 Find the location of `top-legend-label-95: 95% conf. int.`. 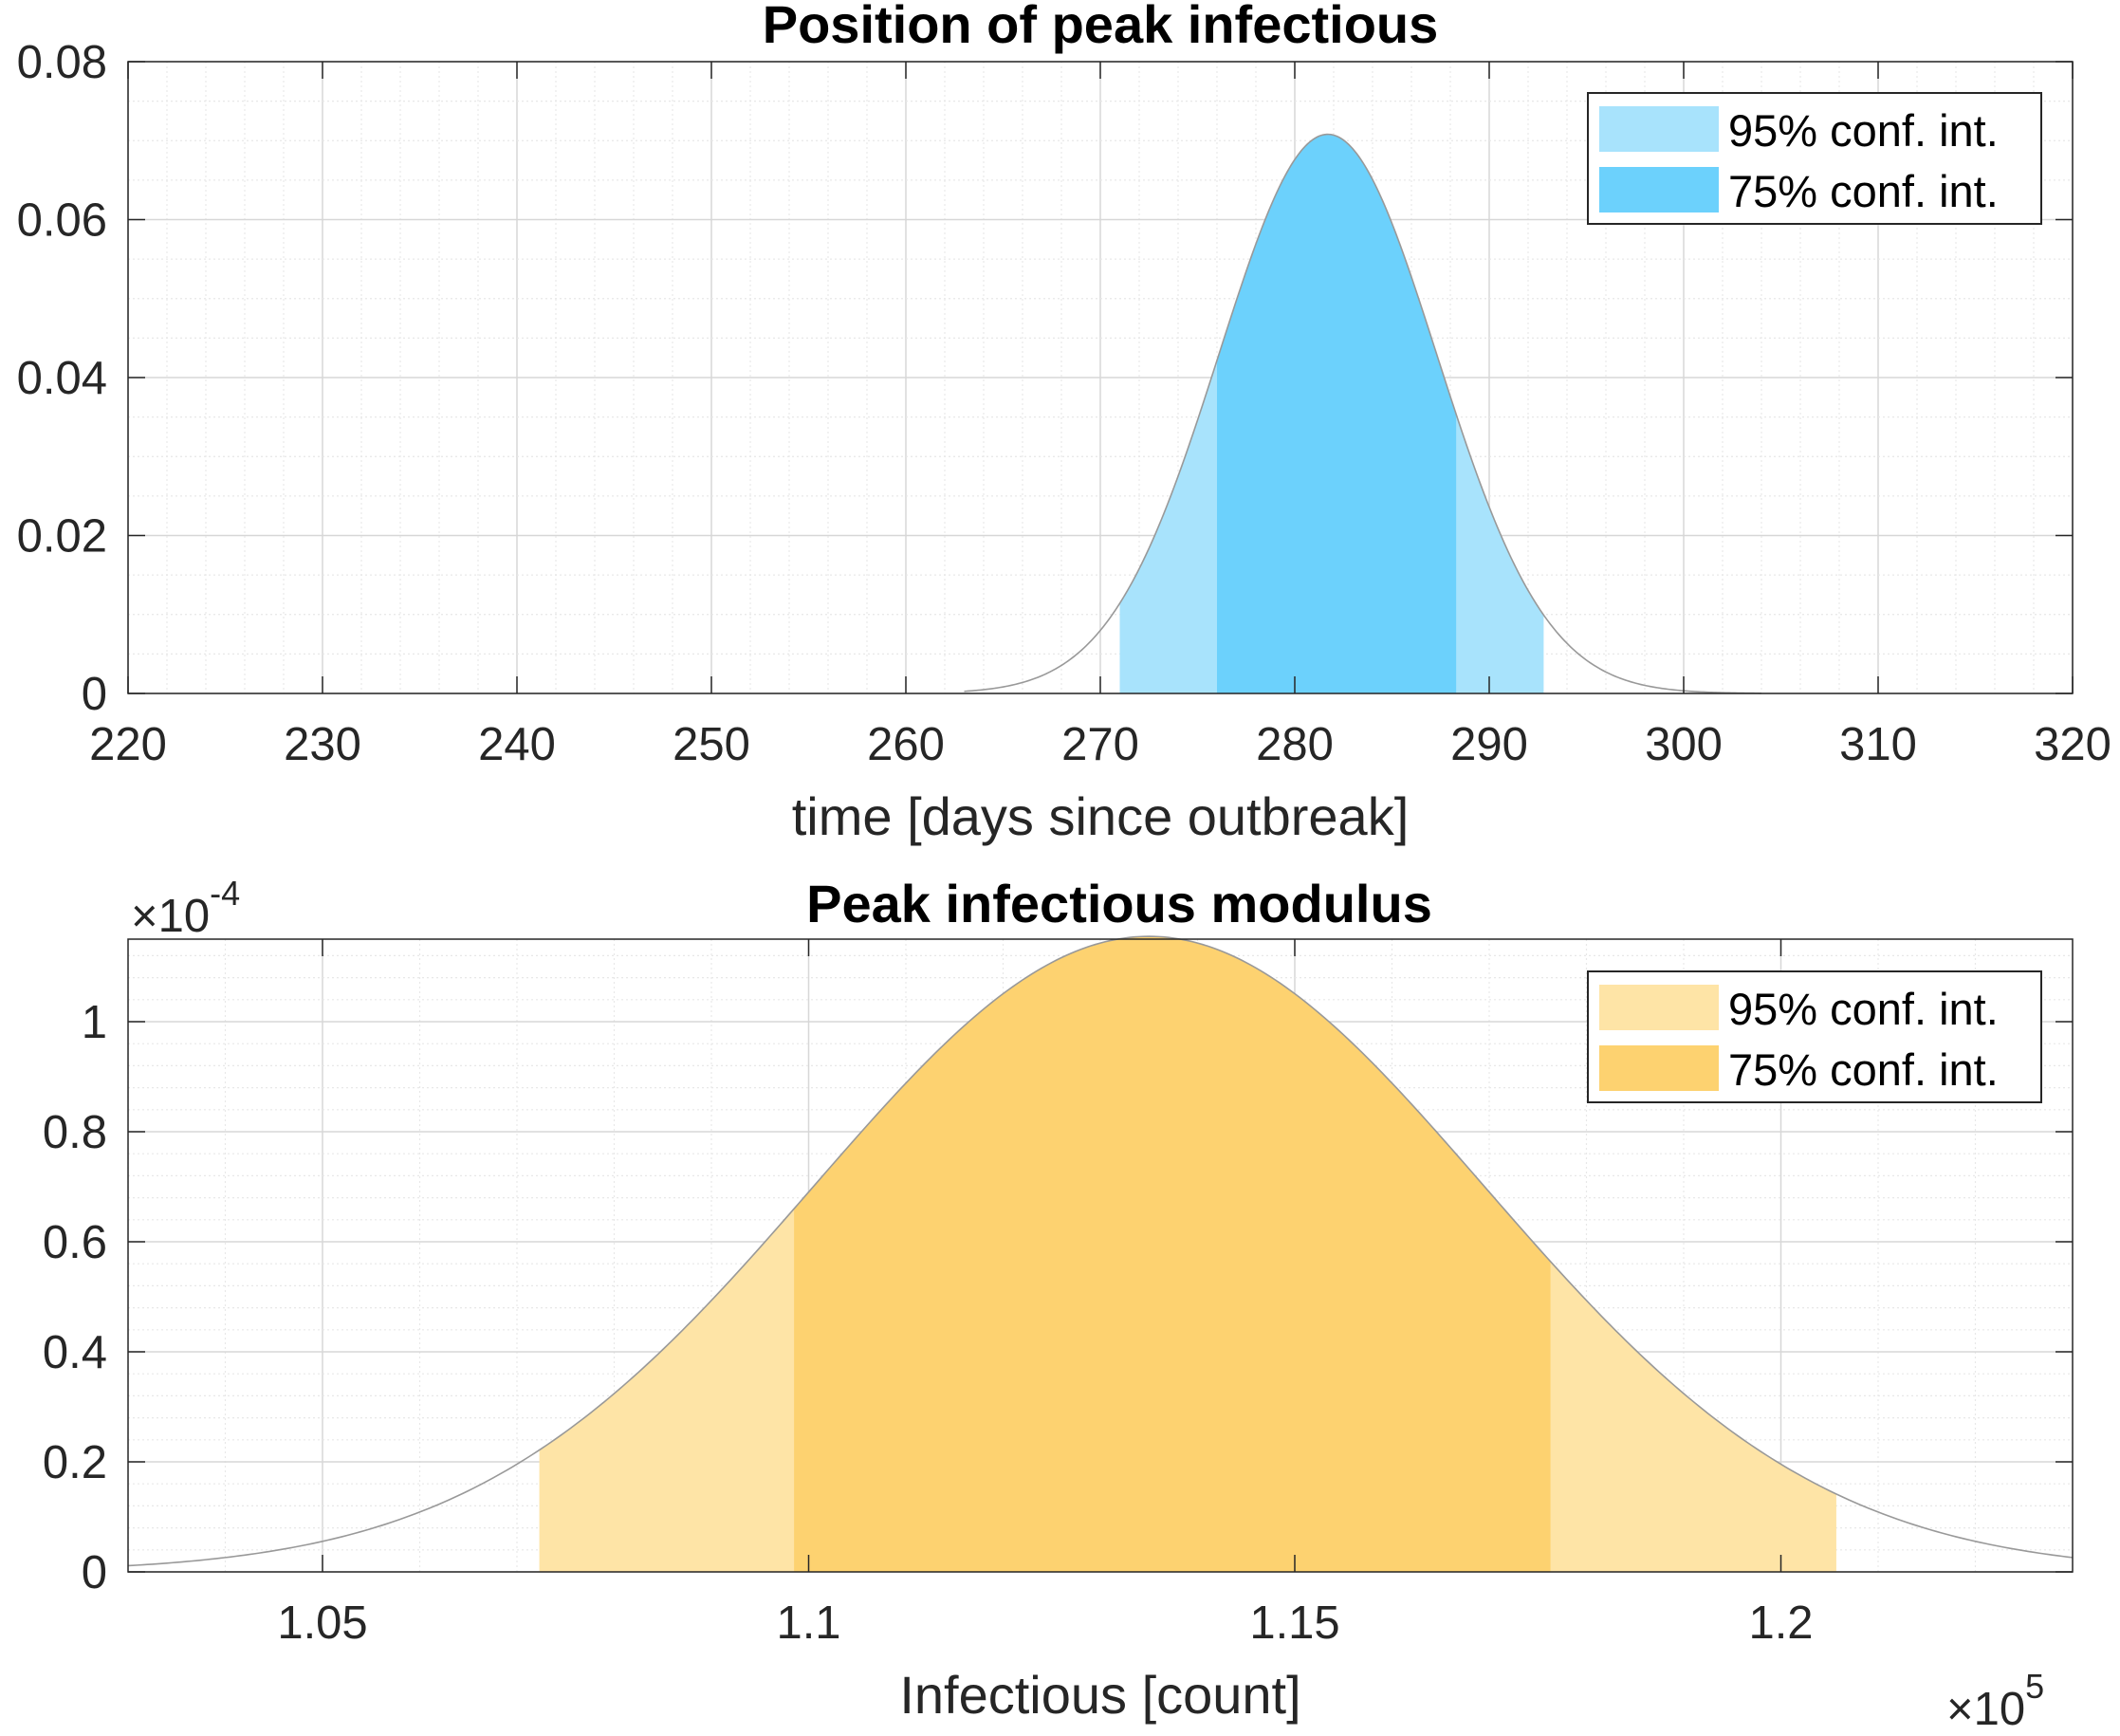

top-legend-label-95: 95% conf. int. is located at coordinates (1864, 130).